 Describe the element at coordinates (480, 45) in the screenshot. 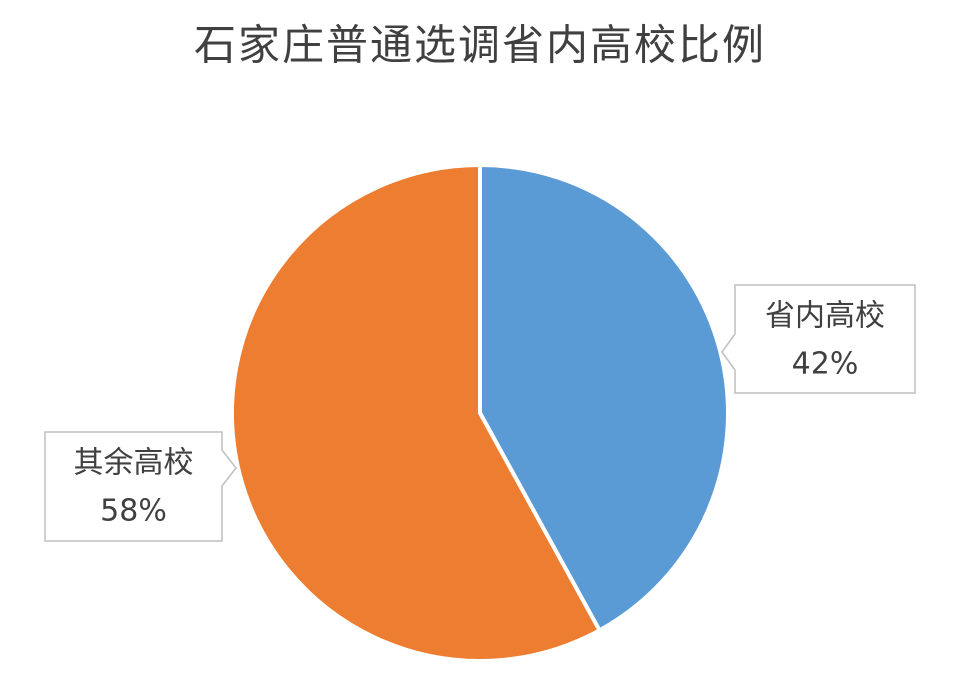

I see `chart-title: 石家庄普通选调省内高校比例` at that location.